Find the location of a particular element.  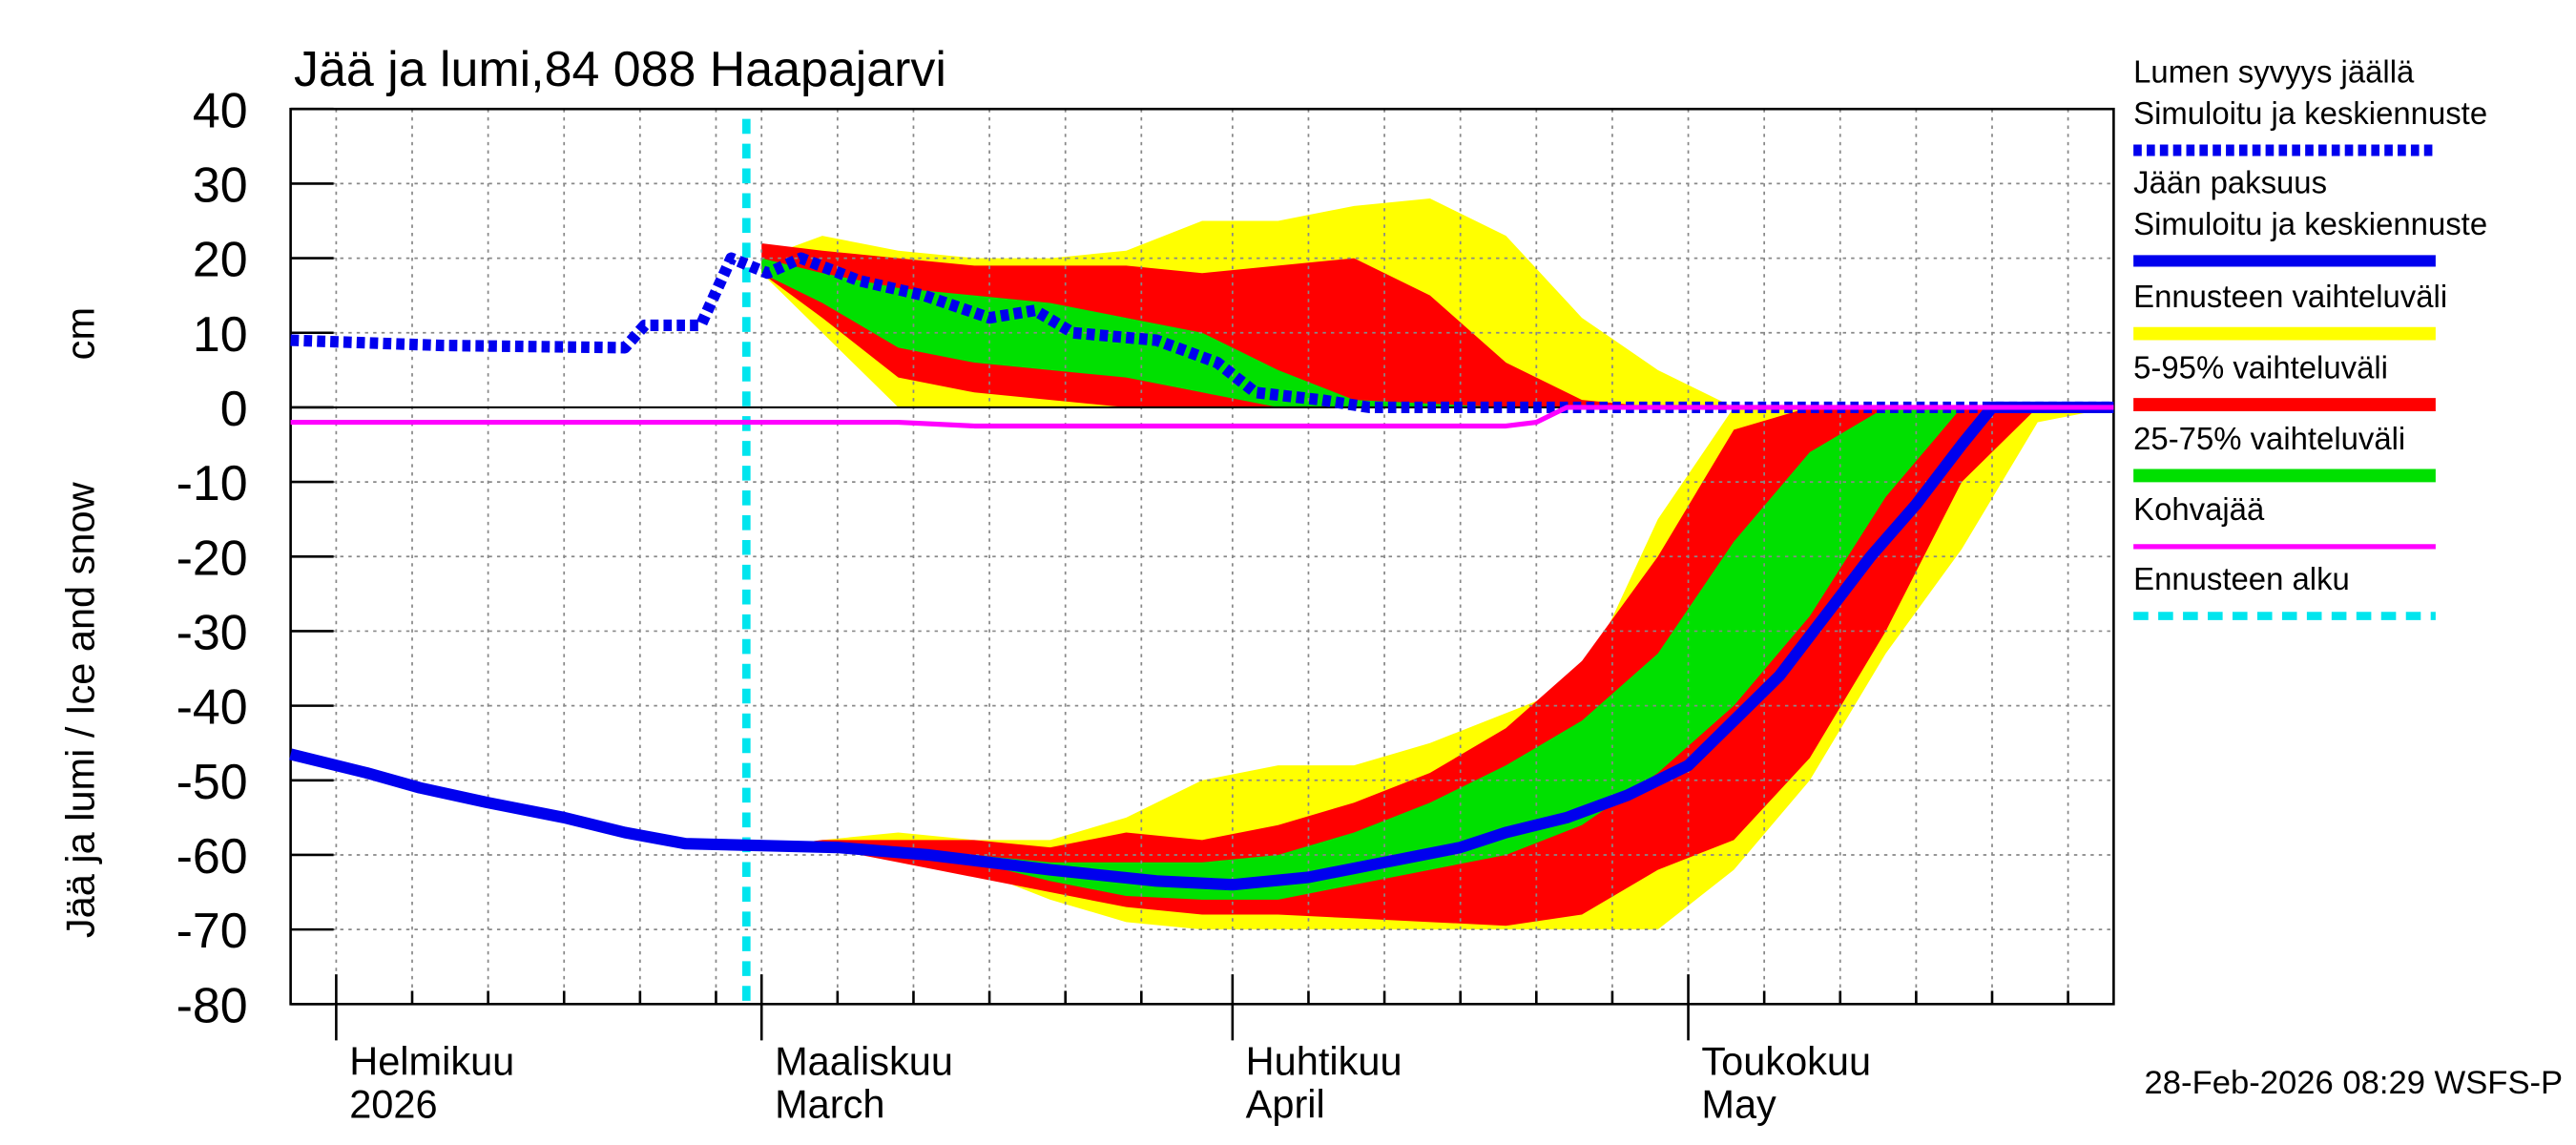

band-snow is located at coordinates (1437, 332).